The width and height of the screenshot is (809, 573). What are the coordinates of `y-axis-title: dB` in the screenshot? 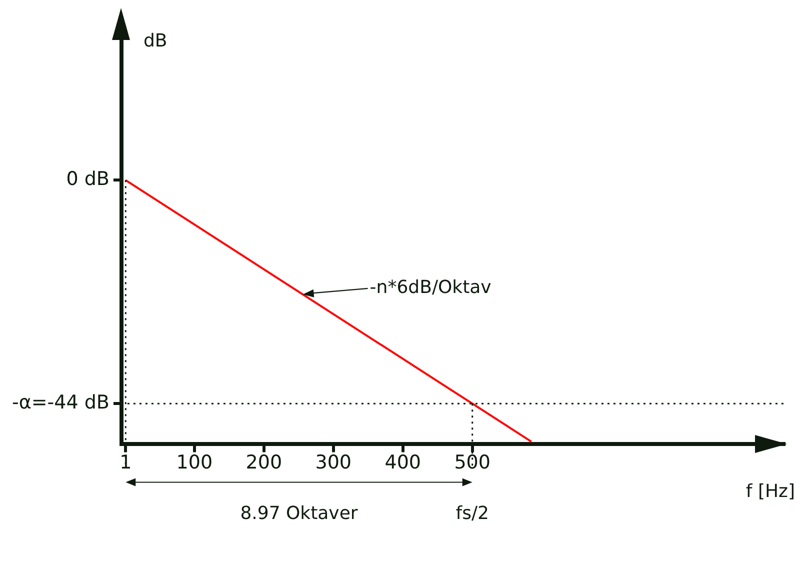 It's located at (155, 41).